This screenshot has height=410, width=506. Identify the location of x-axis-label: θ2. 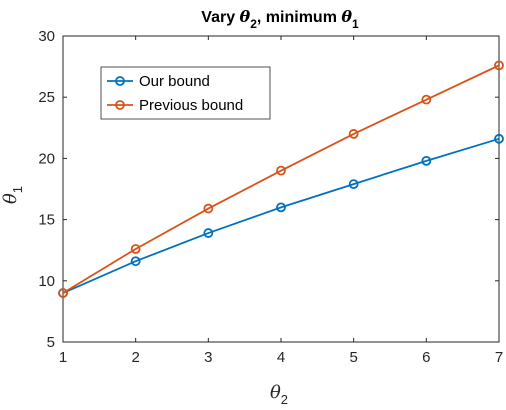
(279, 394).